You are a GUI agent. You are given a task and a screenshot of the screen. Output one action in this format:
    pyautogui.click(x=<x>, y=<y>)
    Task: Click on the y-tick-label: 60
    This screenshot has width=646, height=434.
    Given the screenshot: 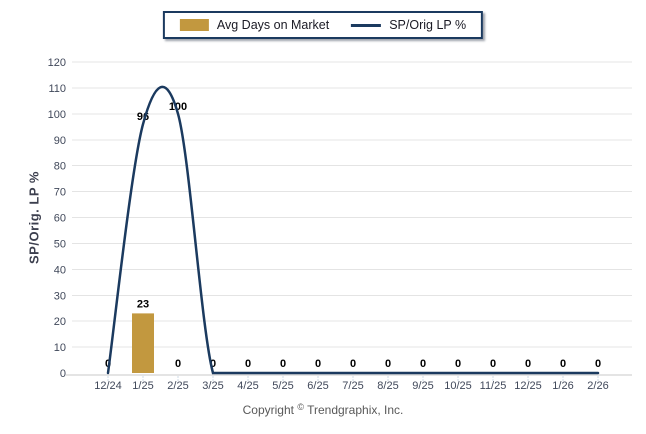 What is the action you would take?
    pyautogui.click(x=60, y=219)
    